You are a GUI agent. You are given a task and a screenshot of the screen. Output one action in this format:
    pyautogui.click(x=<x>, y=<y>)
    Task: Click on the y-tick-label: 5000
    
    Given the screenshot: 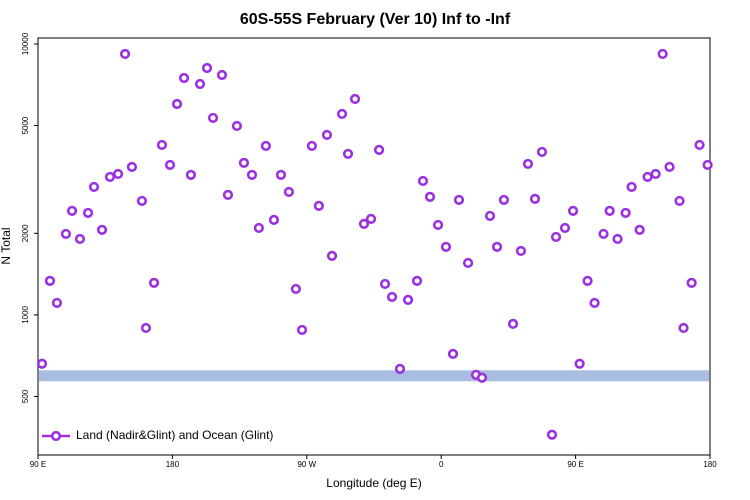 What is the action you would take?
    pyautogui.click(x=25, y=125)
    